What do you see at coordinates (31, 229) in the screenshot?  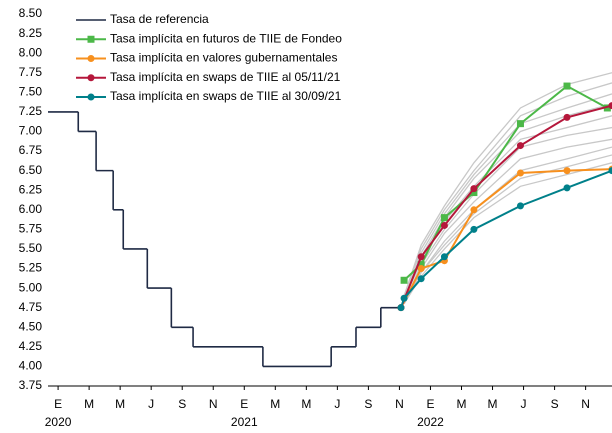 I see `y-tick-label: 5.75` at bounding box center [31, 229].